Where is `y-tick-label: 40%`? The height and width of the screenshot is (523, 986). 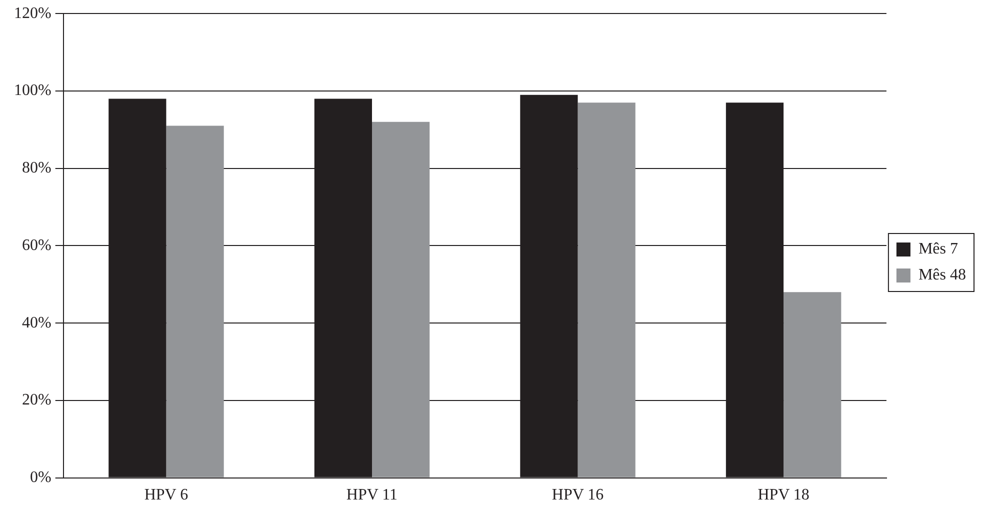 y-tick-label: 40% is located at coordinates (37, 323).